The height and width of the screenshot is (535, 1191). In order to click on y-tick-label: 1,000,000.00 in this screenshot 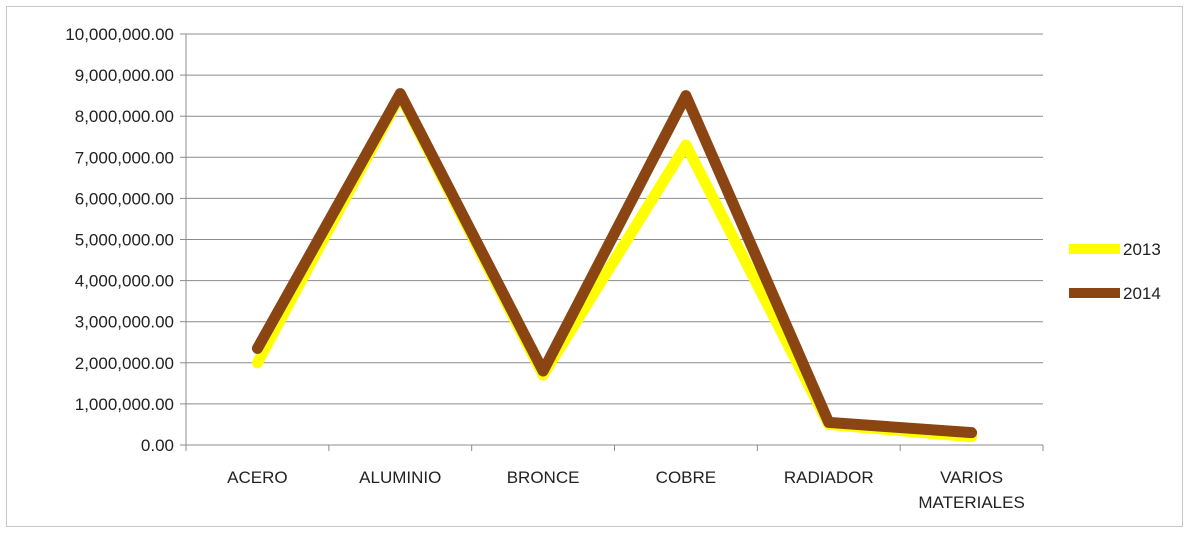, I will do `click(124, 404)`.